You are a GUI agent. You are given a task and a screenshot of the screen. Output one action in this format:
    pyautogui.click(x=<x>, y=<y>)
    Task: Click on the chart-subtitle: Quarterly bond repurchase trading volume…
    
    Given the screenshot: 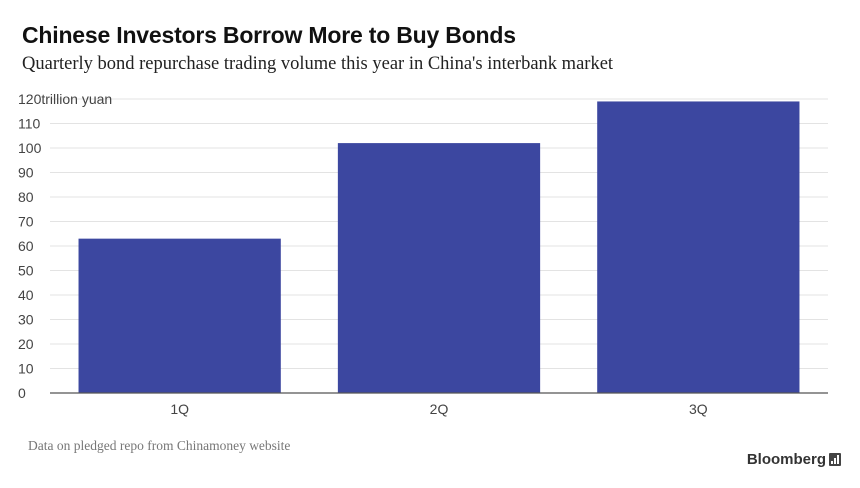 What is the action you would take?
    pyautogui.click(x=318, y=64)
    